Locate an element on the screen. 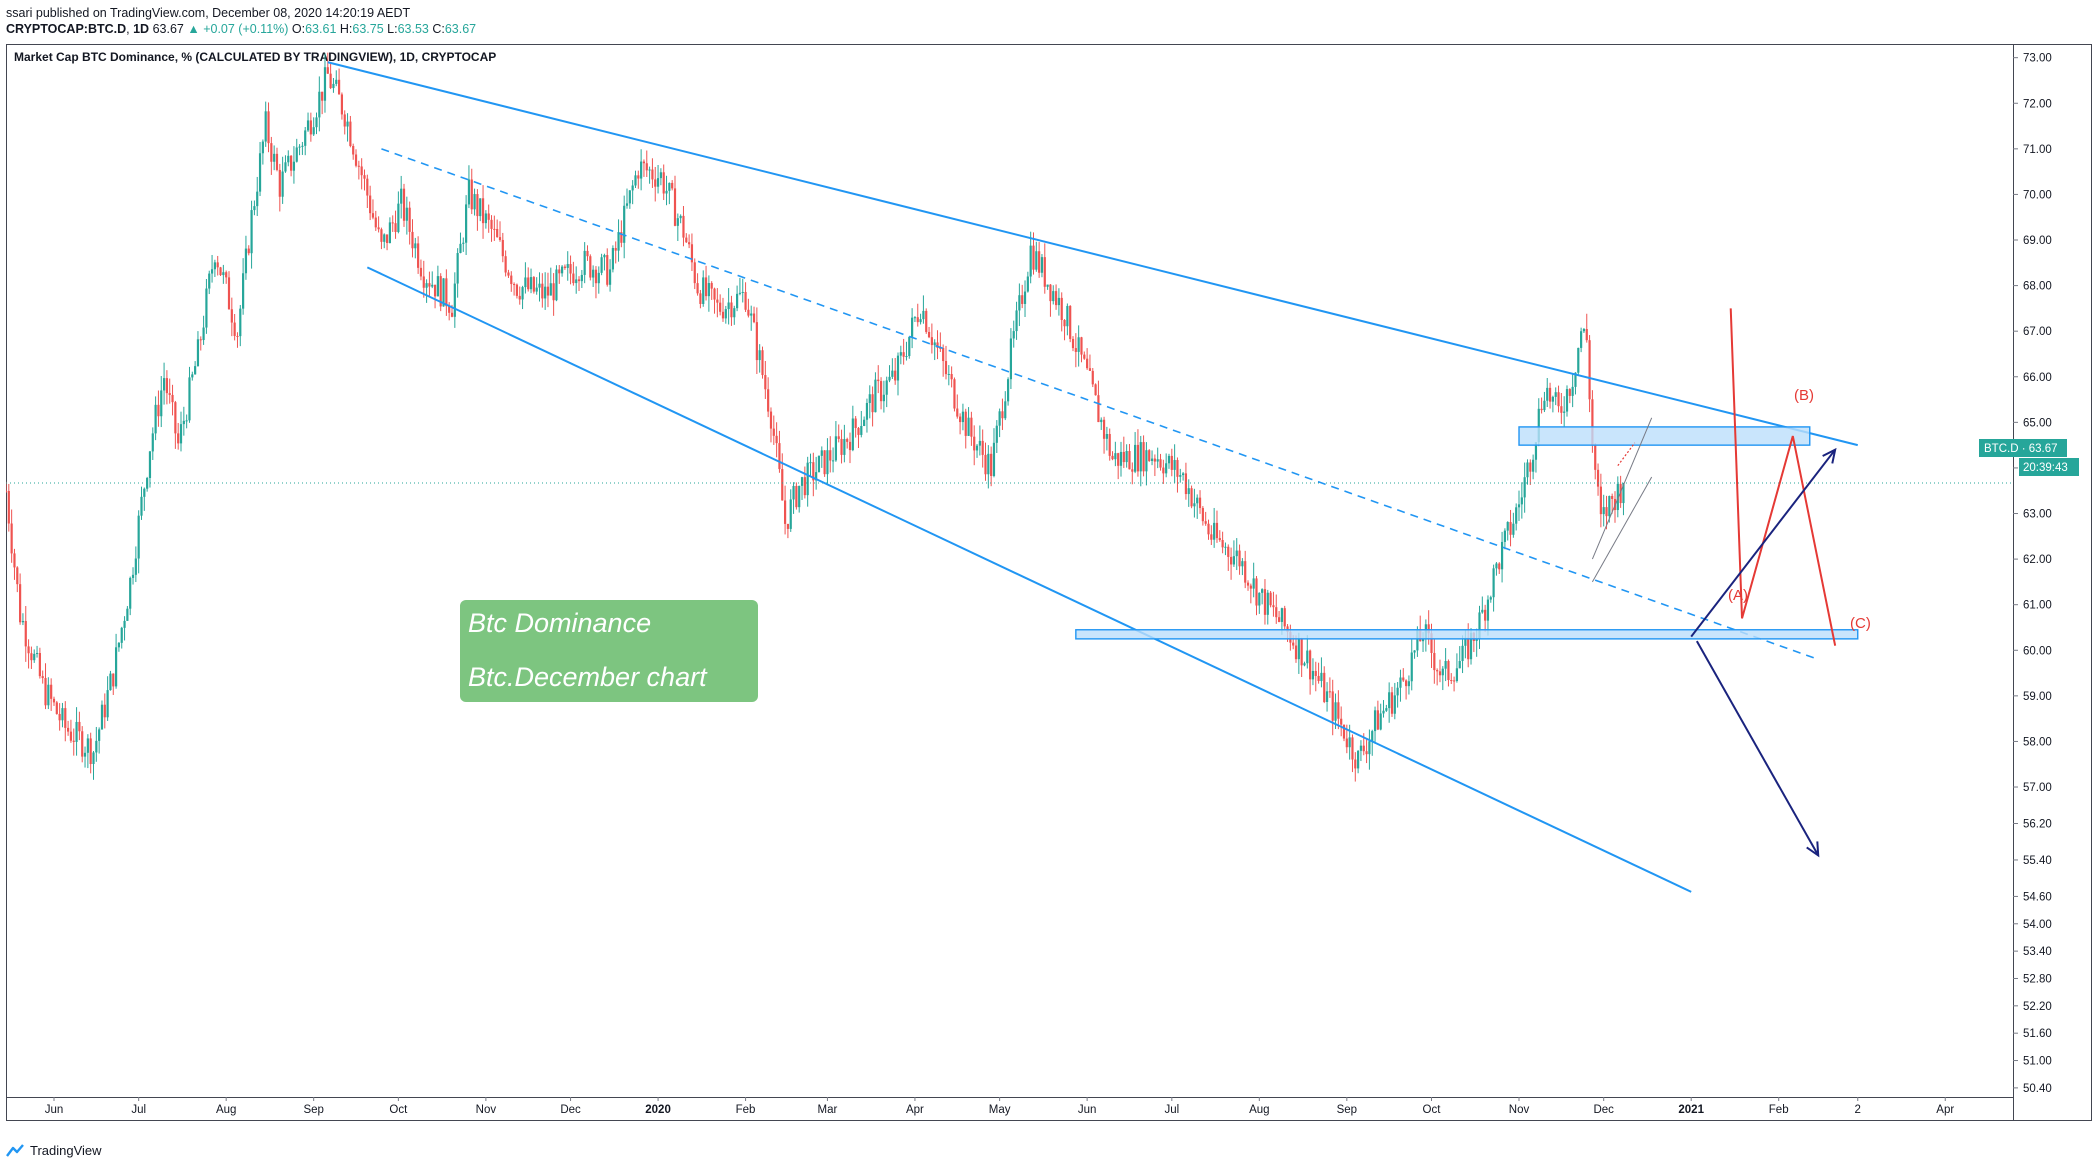 This screenshot has height=1170, width=2097. price-tick-label: 61.00 is located at coordinates (2037, 606).